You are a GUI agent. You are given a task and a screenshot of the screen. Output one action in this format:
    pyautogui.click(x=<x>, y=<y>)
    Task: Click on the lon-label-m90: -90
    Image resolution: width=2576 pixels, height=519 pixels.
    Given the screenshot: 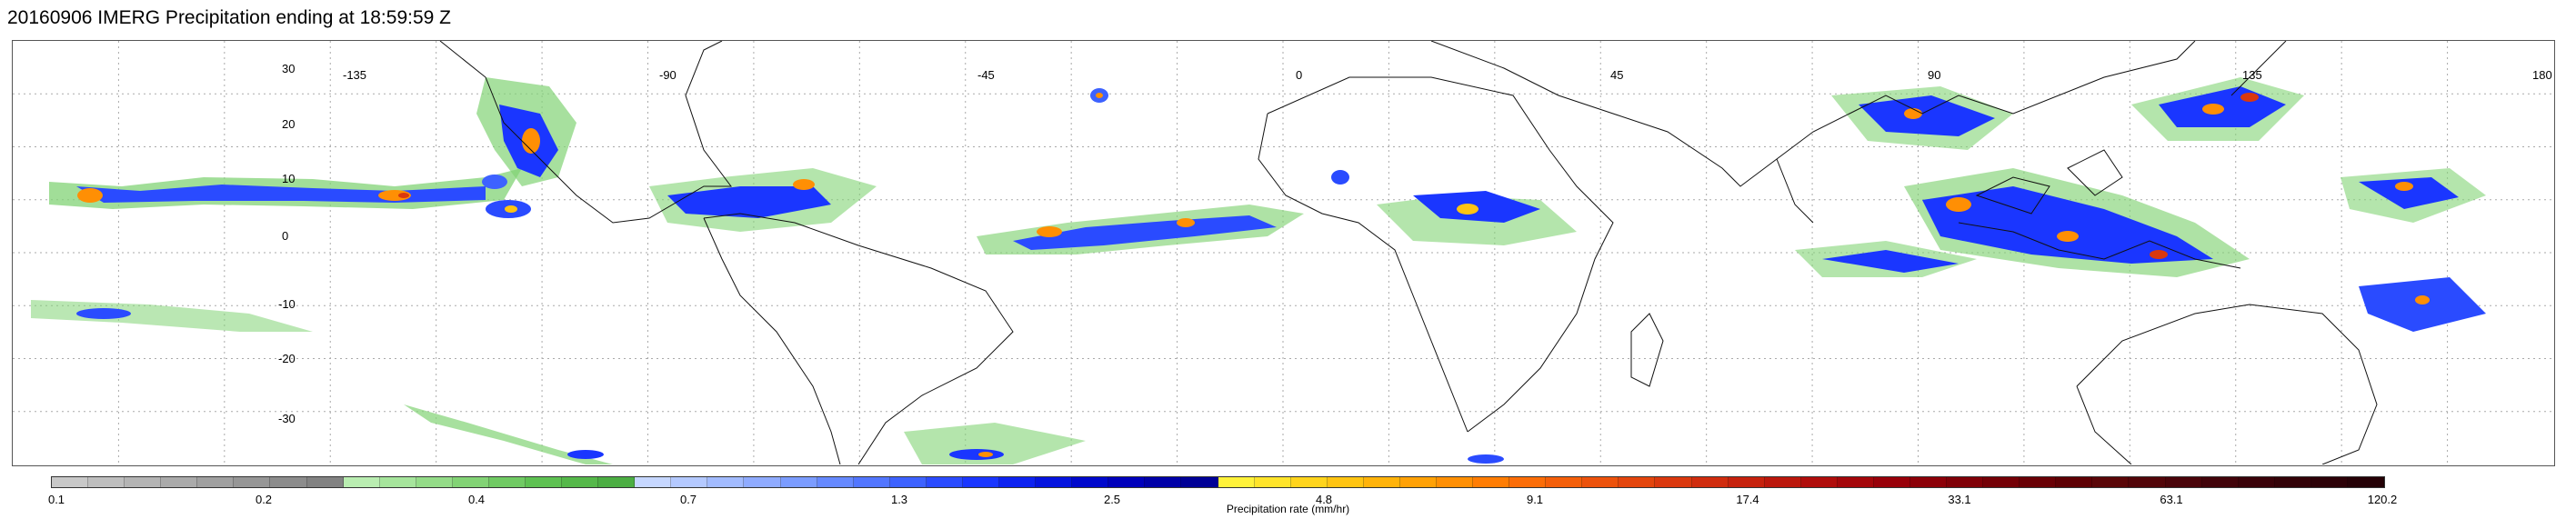 What is the action you would take?
    pyautogui.click(x=668, y=75)
    